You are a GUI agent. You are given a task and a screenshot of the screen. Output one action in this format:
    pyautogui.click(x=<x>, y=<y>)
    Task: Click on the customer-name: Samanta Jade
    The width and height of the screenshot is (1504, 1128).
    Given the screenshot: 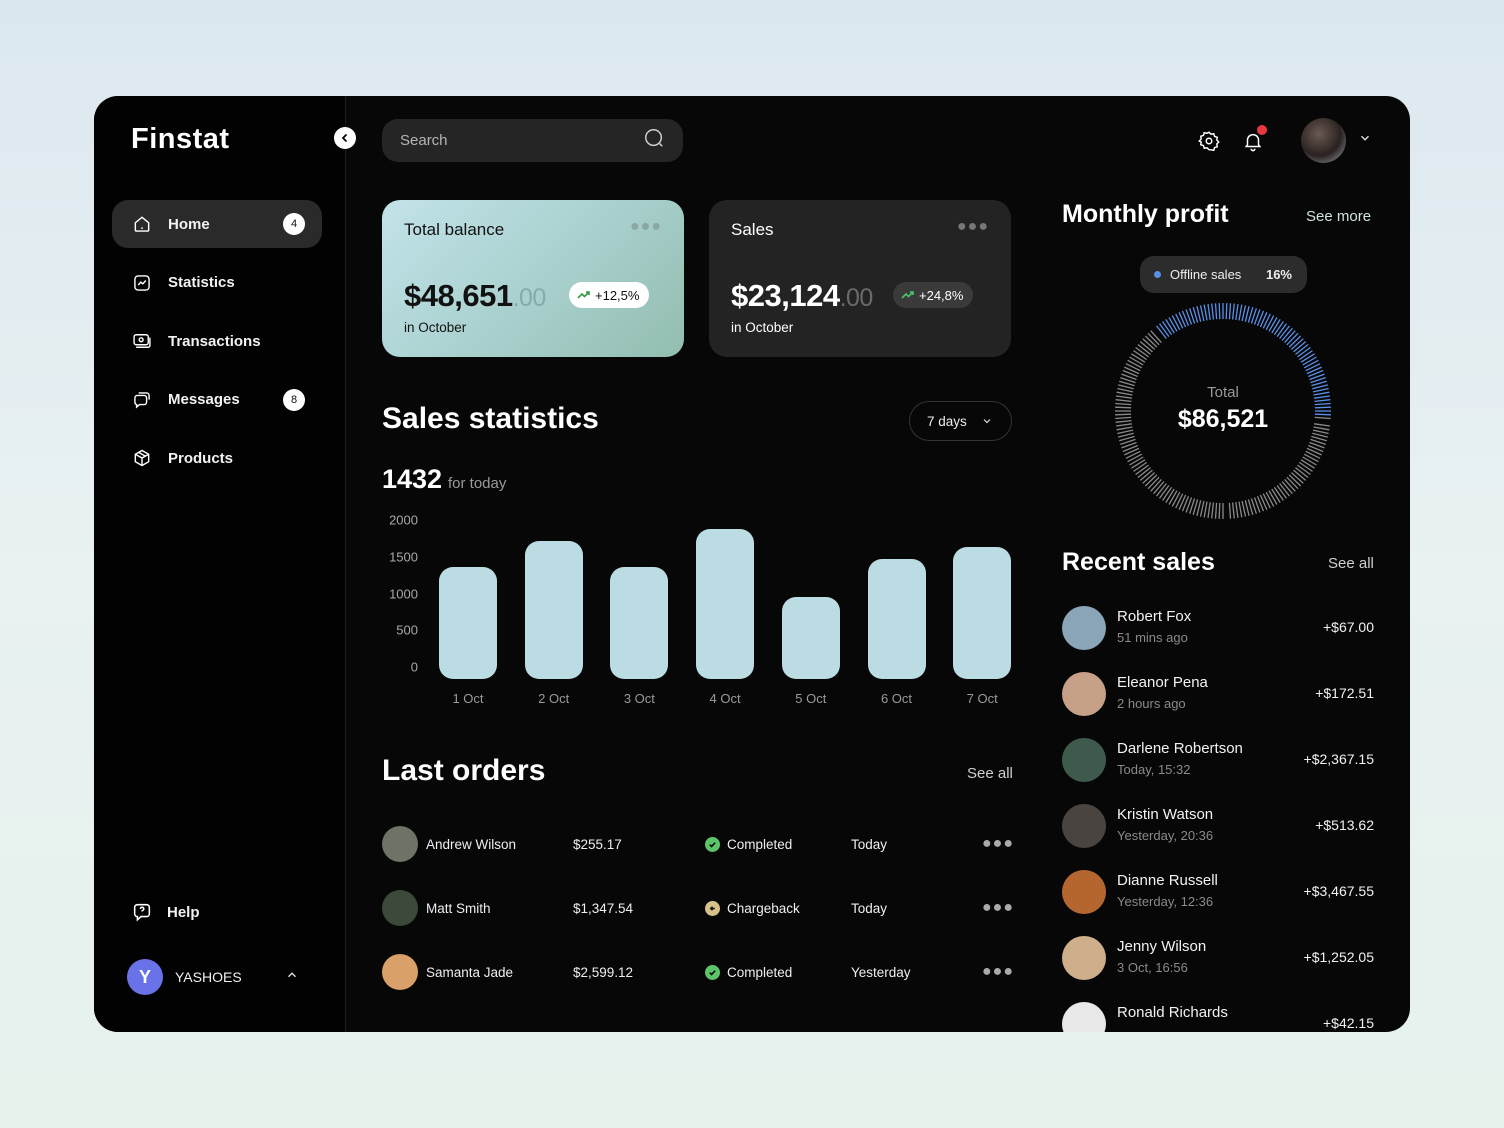 What is the action you would take?
    pyautogui.click(x=470, y=972)
    